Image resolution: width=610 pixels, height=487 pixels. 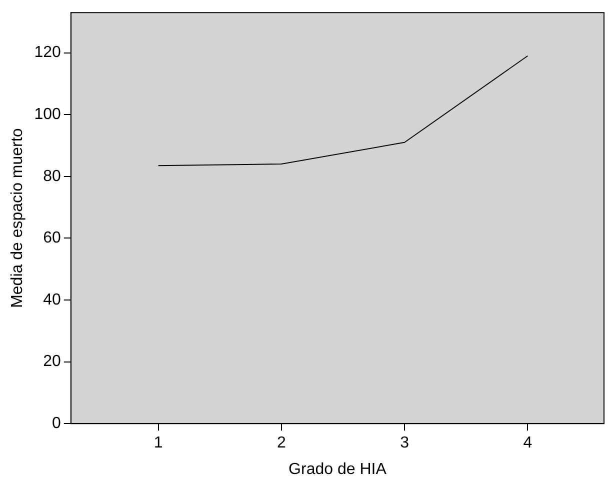 What do you see at coordinates (47, 114) in the screenshot?
I see `y-tick-label: 100` at bounding box center [47, 114].